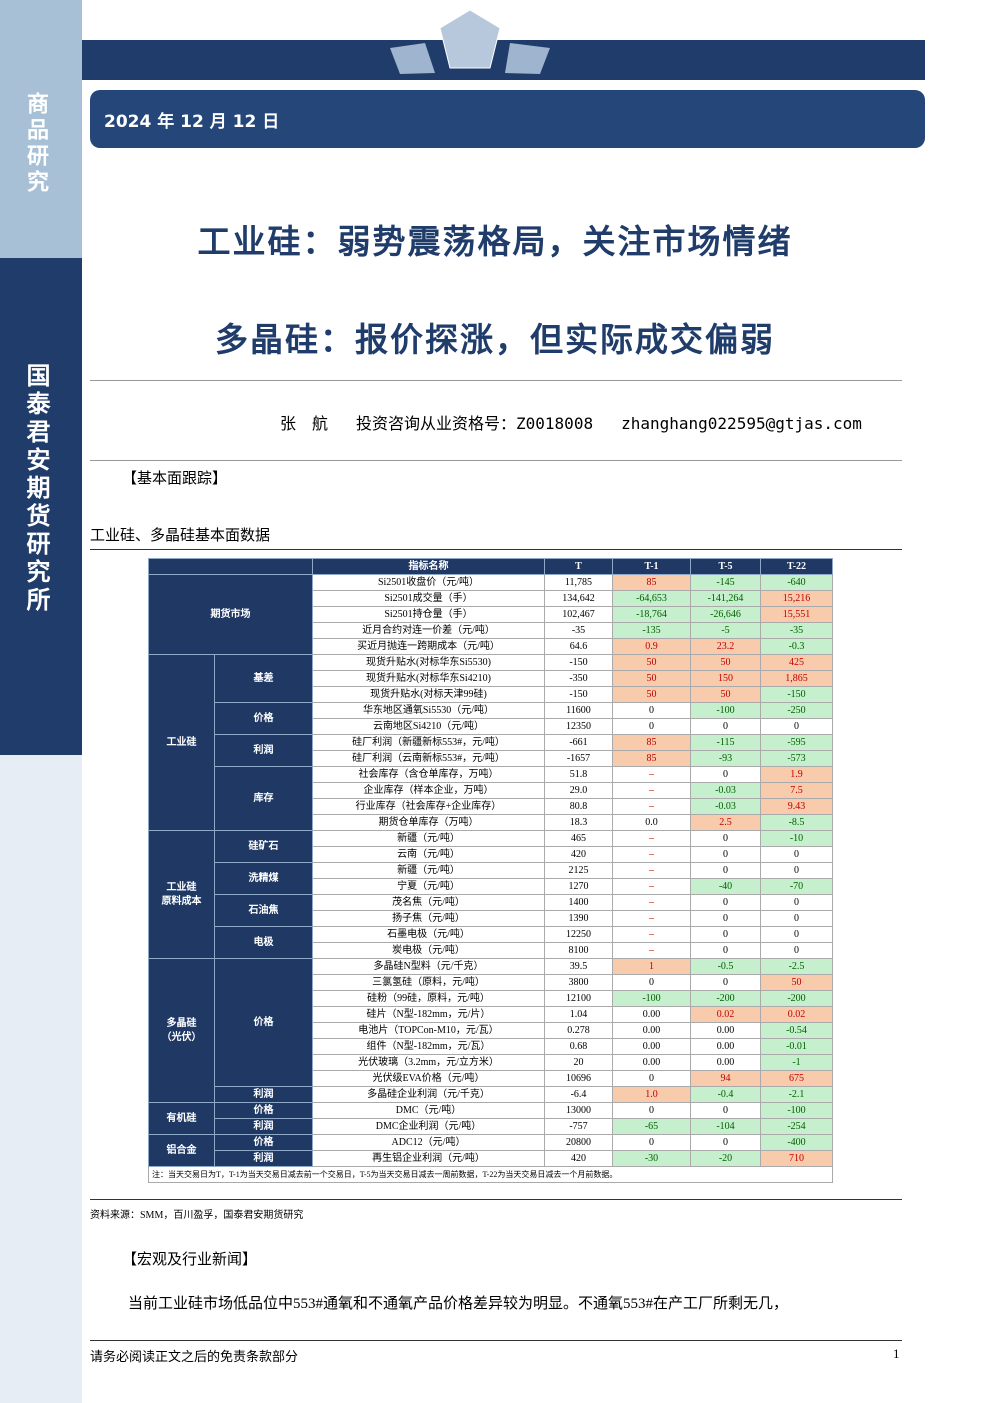 Image resolution: width=992 pixels, height=1403 pixels. What do you see at coordinates (495, 341) in the screenshot?
I see `title: 多晶硅：报价探涨，但实际成交偏弱` at bounding box center [495, 341].